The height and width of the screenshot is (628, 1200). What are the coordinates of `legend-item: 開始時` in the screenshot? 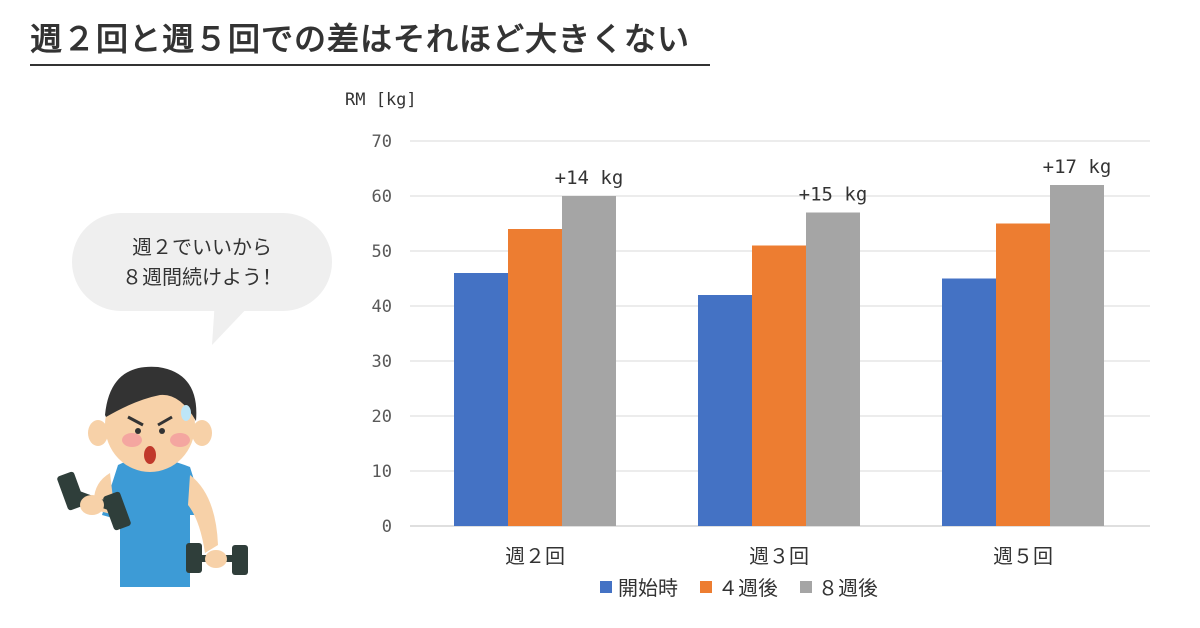 It's located at (639, 586).